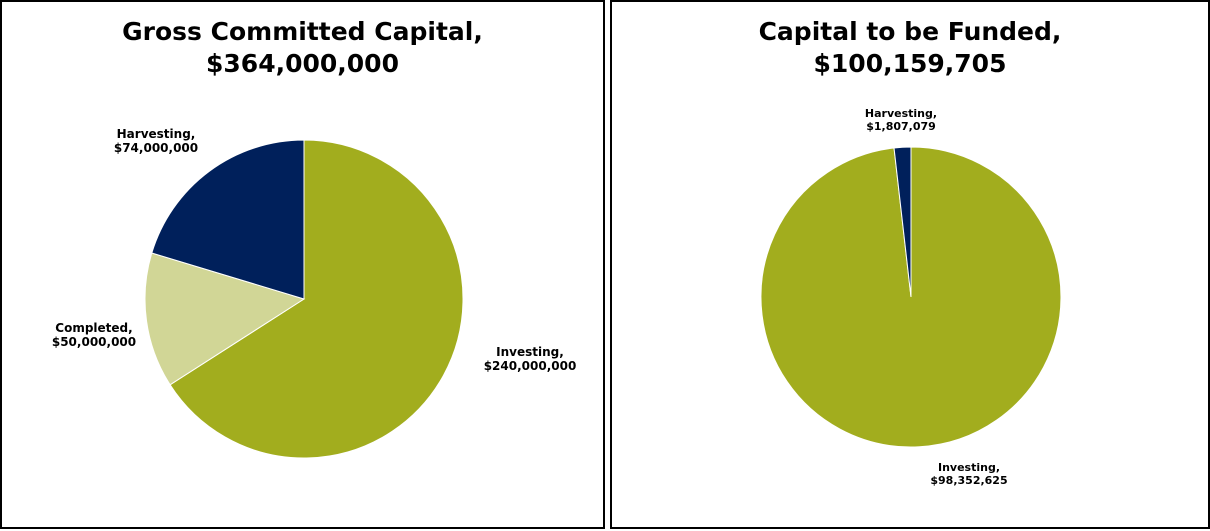  What do you see at coordinates (910, 31) in the screenshot?
I see `chart-title-line: Capital to be Funded,` at bounding box center [910, 31].